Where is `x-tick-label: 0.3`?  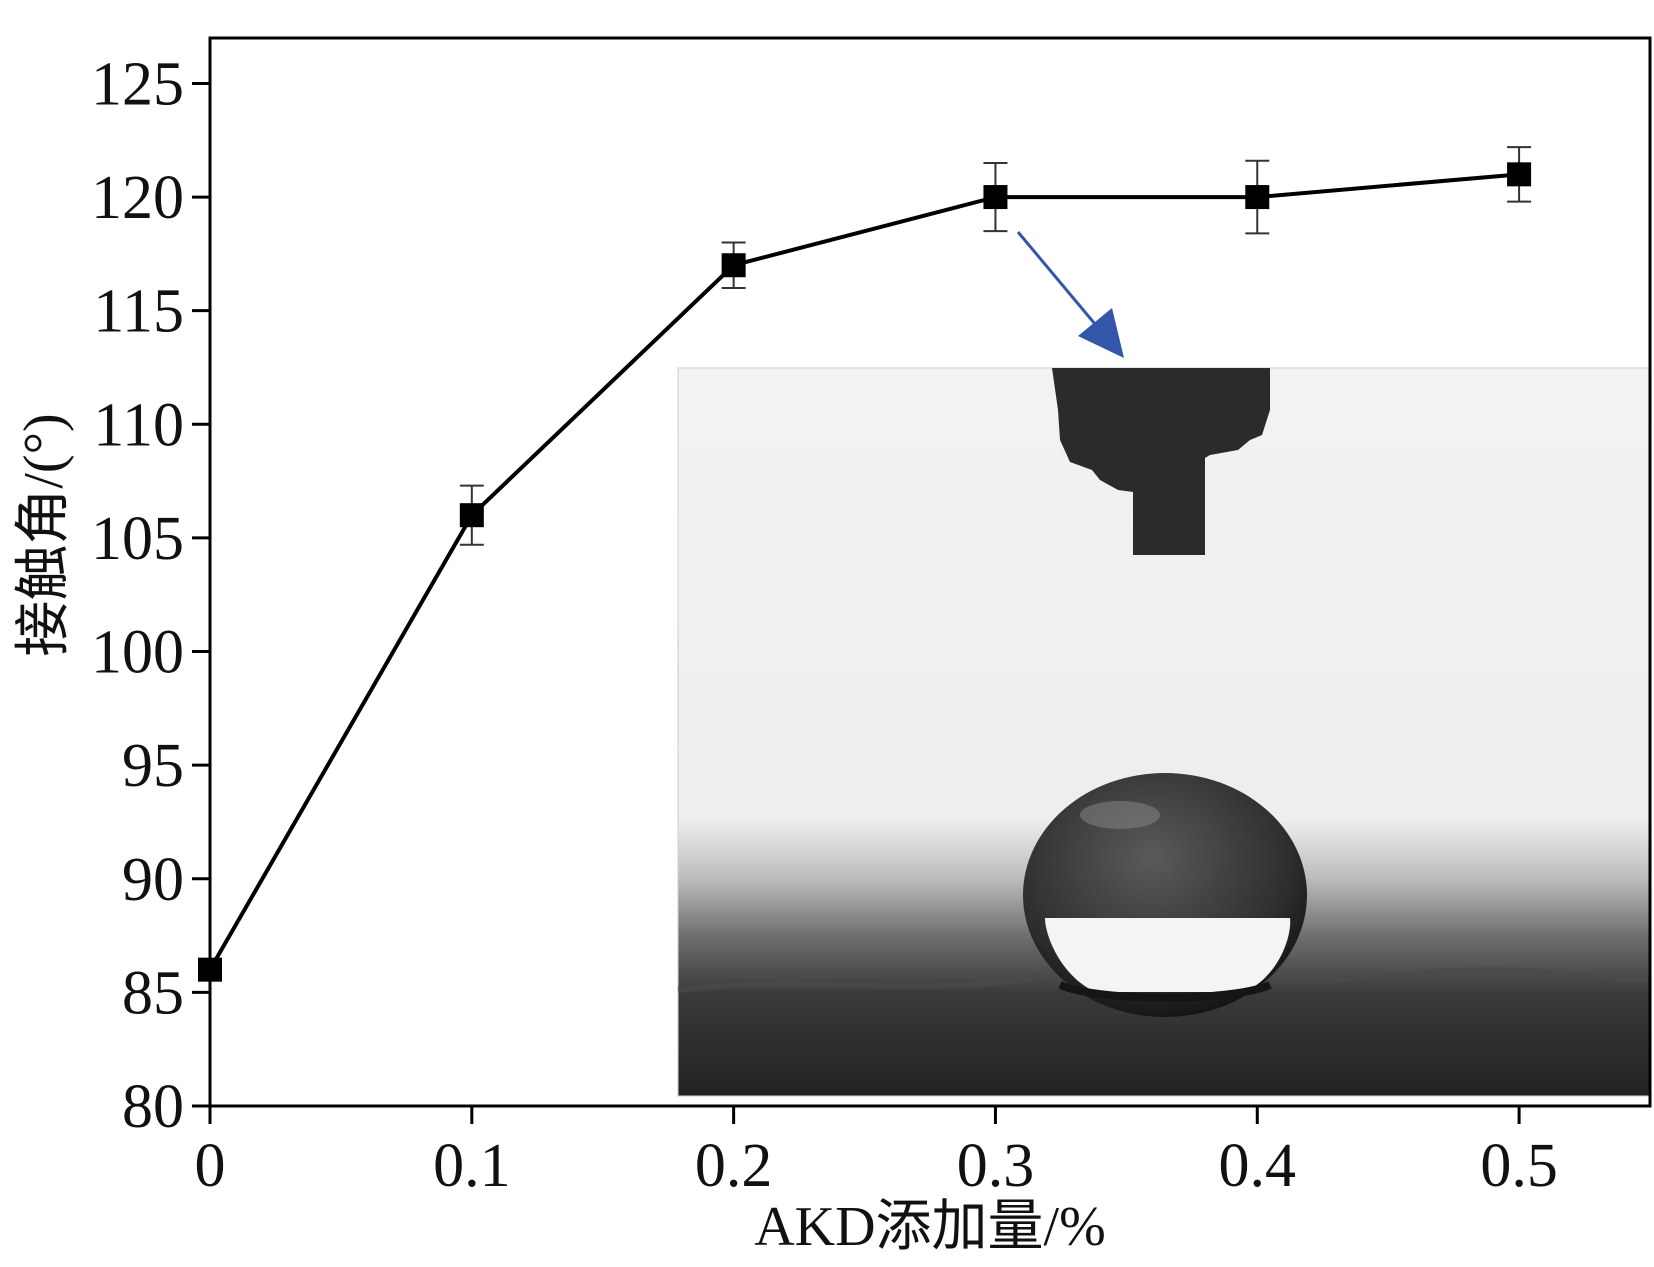
x-tick-label: 0.3 is located at coordinates (996, 1166).